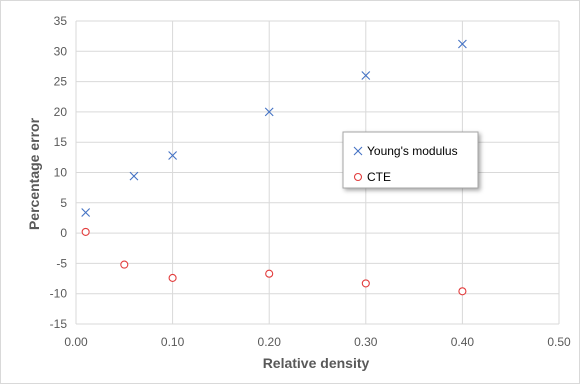  I want to click on x-tick-label: 0.30, so click(366, 342).